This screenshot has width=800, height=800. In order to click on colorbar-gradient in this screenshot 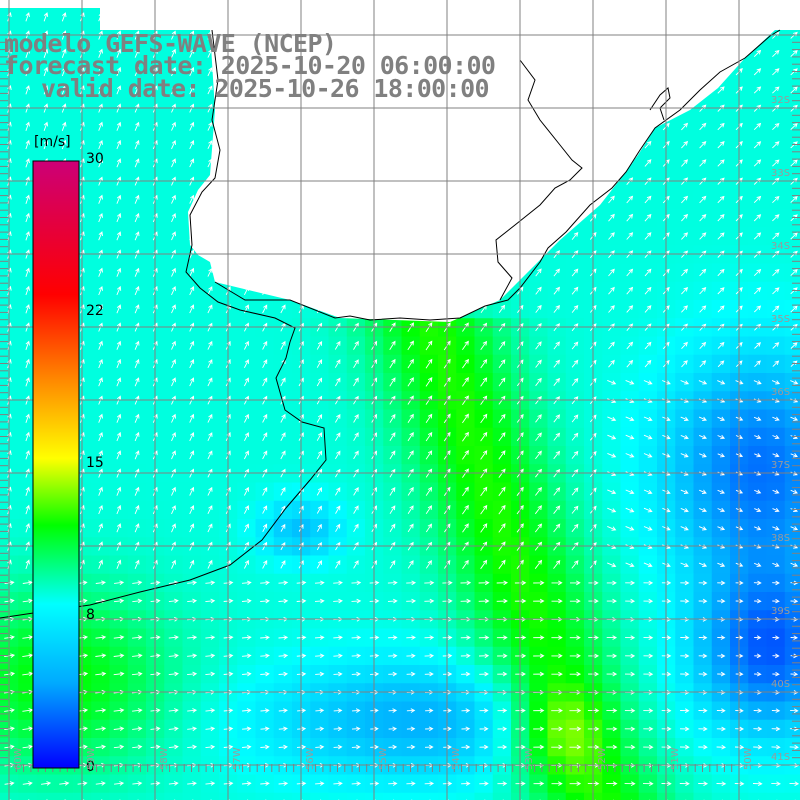, I will do `click(56, 464)`.